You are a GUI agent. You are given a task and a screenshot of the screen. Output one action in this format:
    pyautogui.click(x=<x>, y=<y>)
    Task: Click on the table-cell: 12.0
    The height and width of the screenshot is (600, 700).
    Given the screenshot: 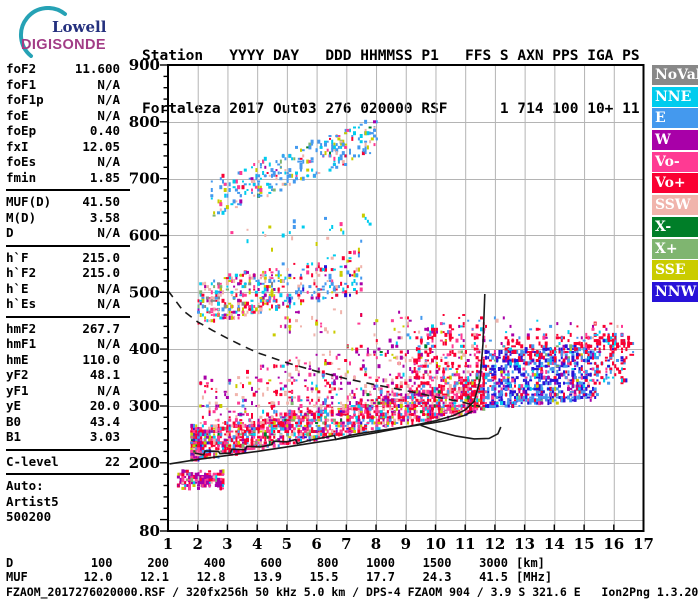 What is the action you would take?
    pyautogui.click(x=98, y=577)
    